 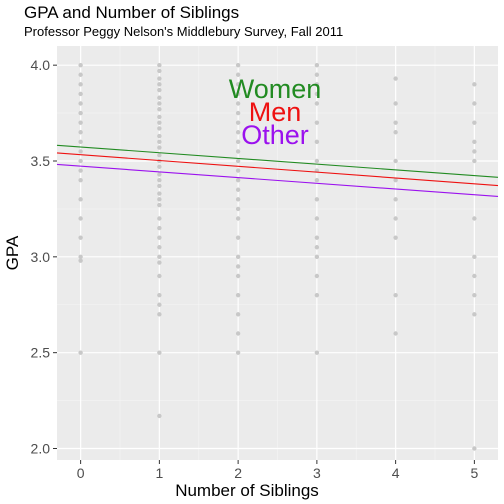 I want to click on legend-label-other: Other, so click(x=275, y=135).